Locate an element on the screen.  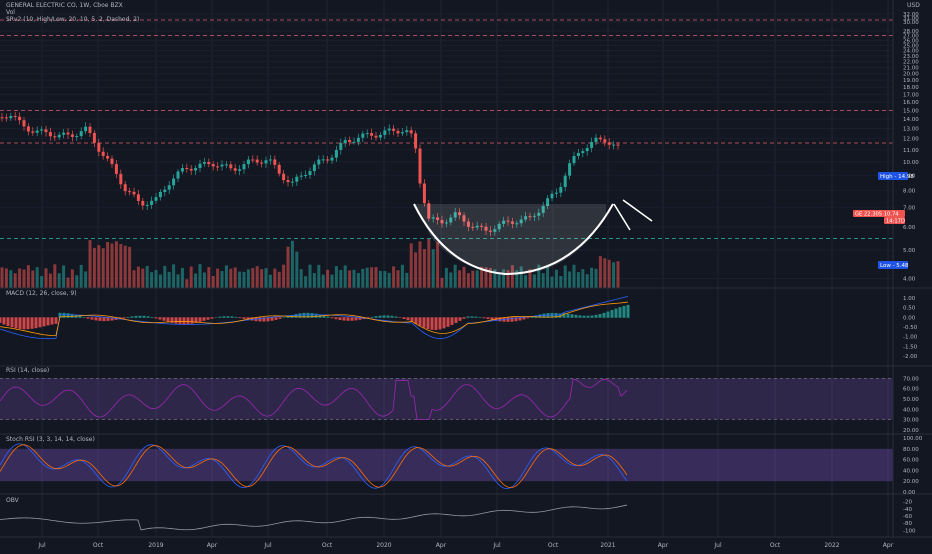
time-tick-label: Jul is located at coordinates (41, 545).